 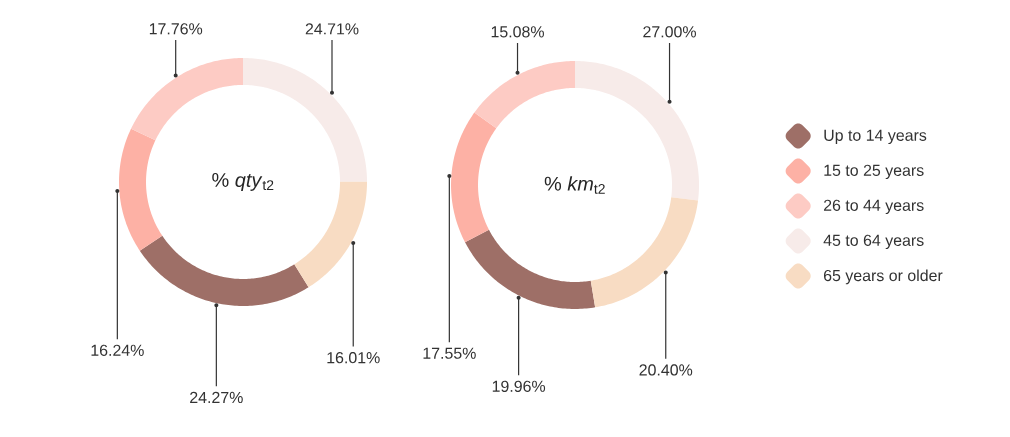 I want to click on data-label: 17.55%, so click(x=449, y=353).